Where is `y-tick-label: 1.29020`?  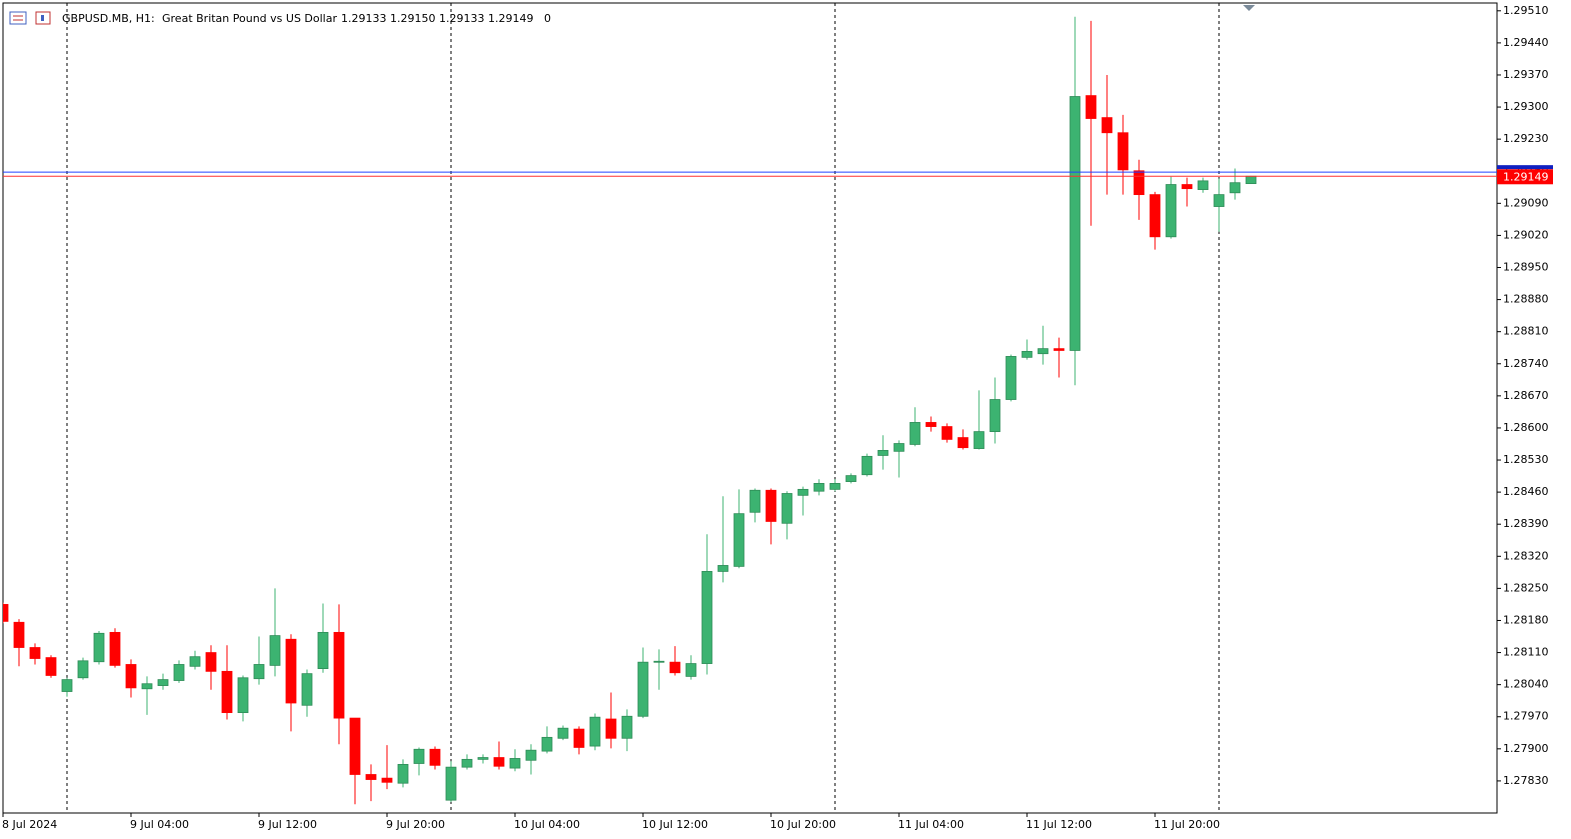
y-tick-label: 1.29020 is located at coordinates (1526, 234).